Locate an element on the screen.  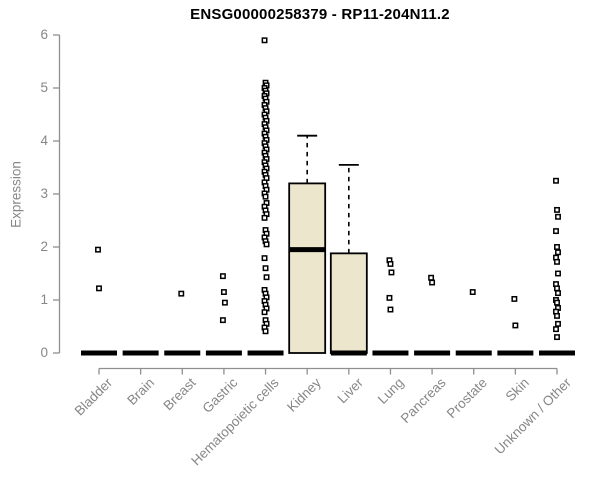
y-tick-label: 0 is located at coordinates (44, 352).